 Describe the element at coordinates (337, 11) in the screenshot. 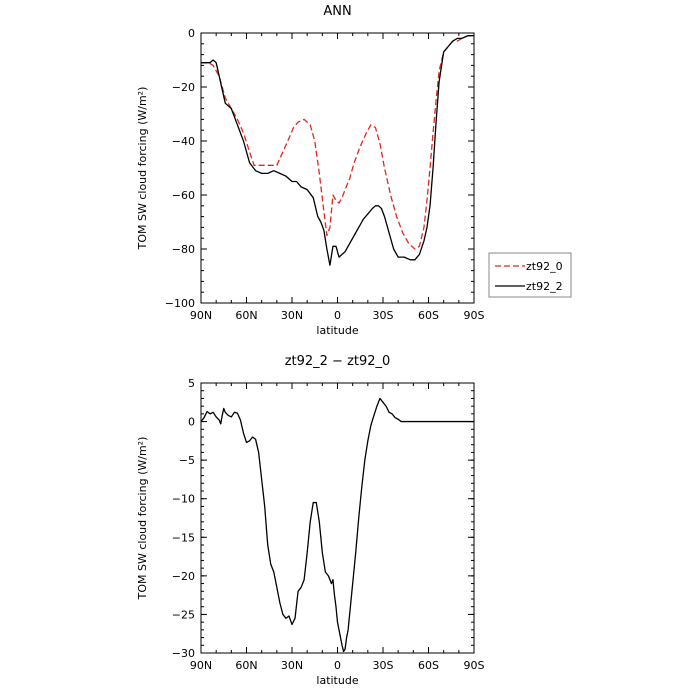

I see `plot-title: ANN` at that location.